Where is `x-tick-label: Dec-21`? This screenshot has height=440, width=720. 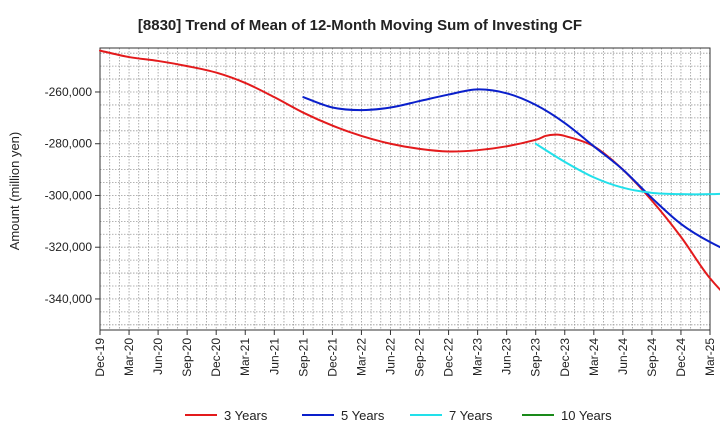
x-tick-label: Dec-21 is located at coordinates (332, 357).